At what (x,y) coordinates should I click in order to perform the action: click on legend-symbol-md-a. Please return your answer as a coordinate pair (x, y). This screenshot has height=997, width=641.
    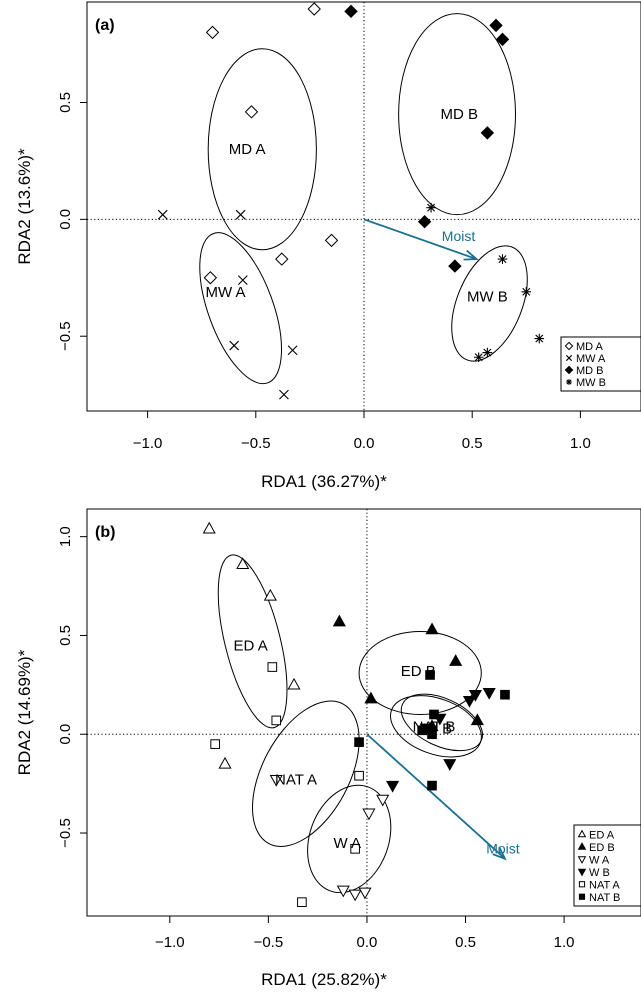
    Looking at the image, I should click on (569, 346).